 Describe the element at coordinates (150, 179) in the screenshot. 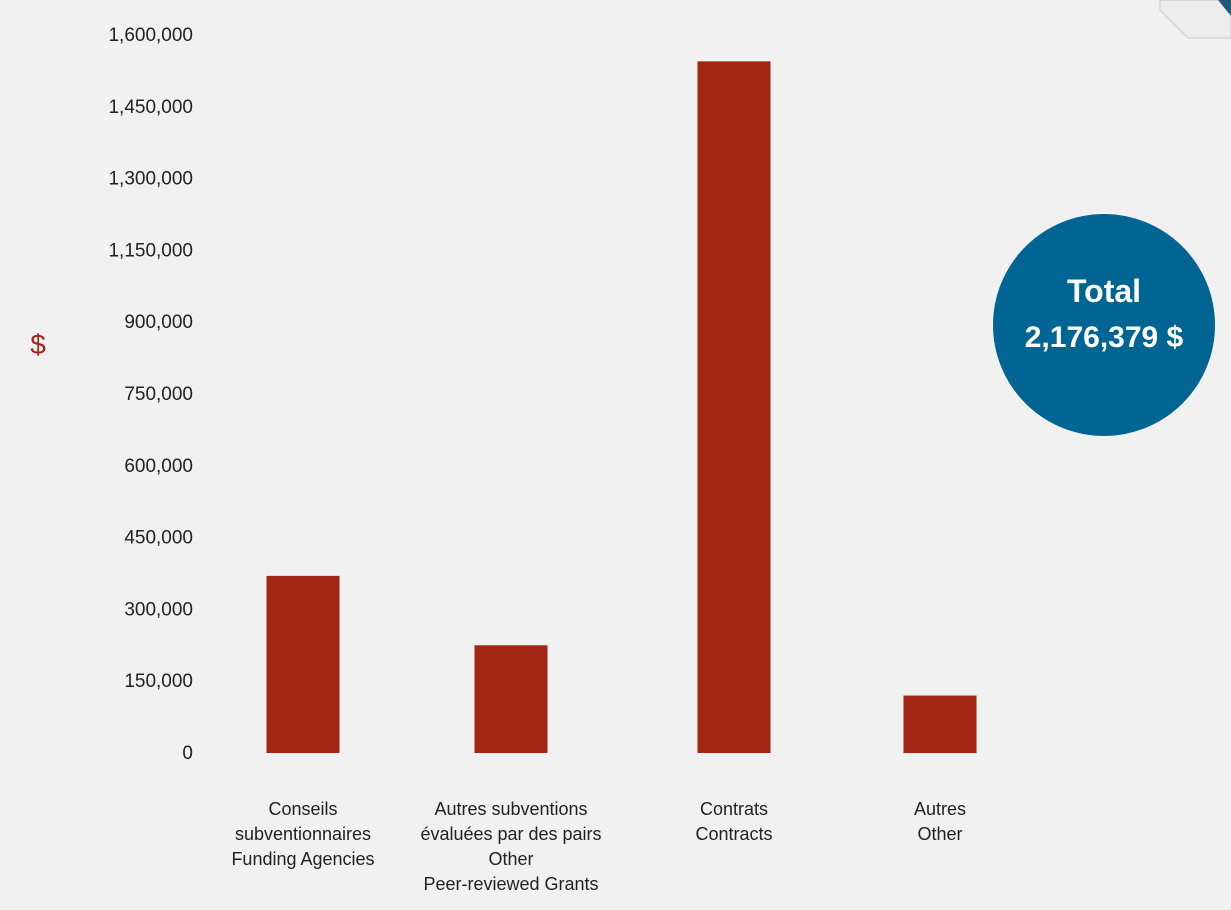

I see `y-tick-label: 1,300,000` at that location.